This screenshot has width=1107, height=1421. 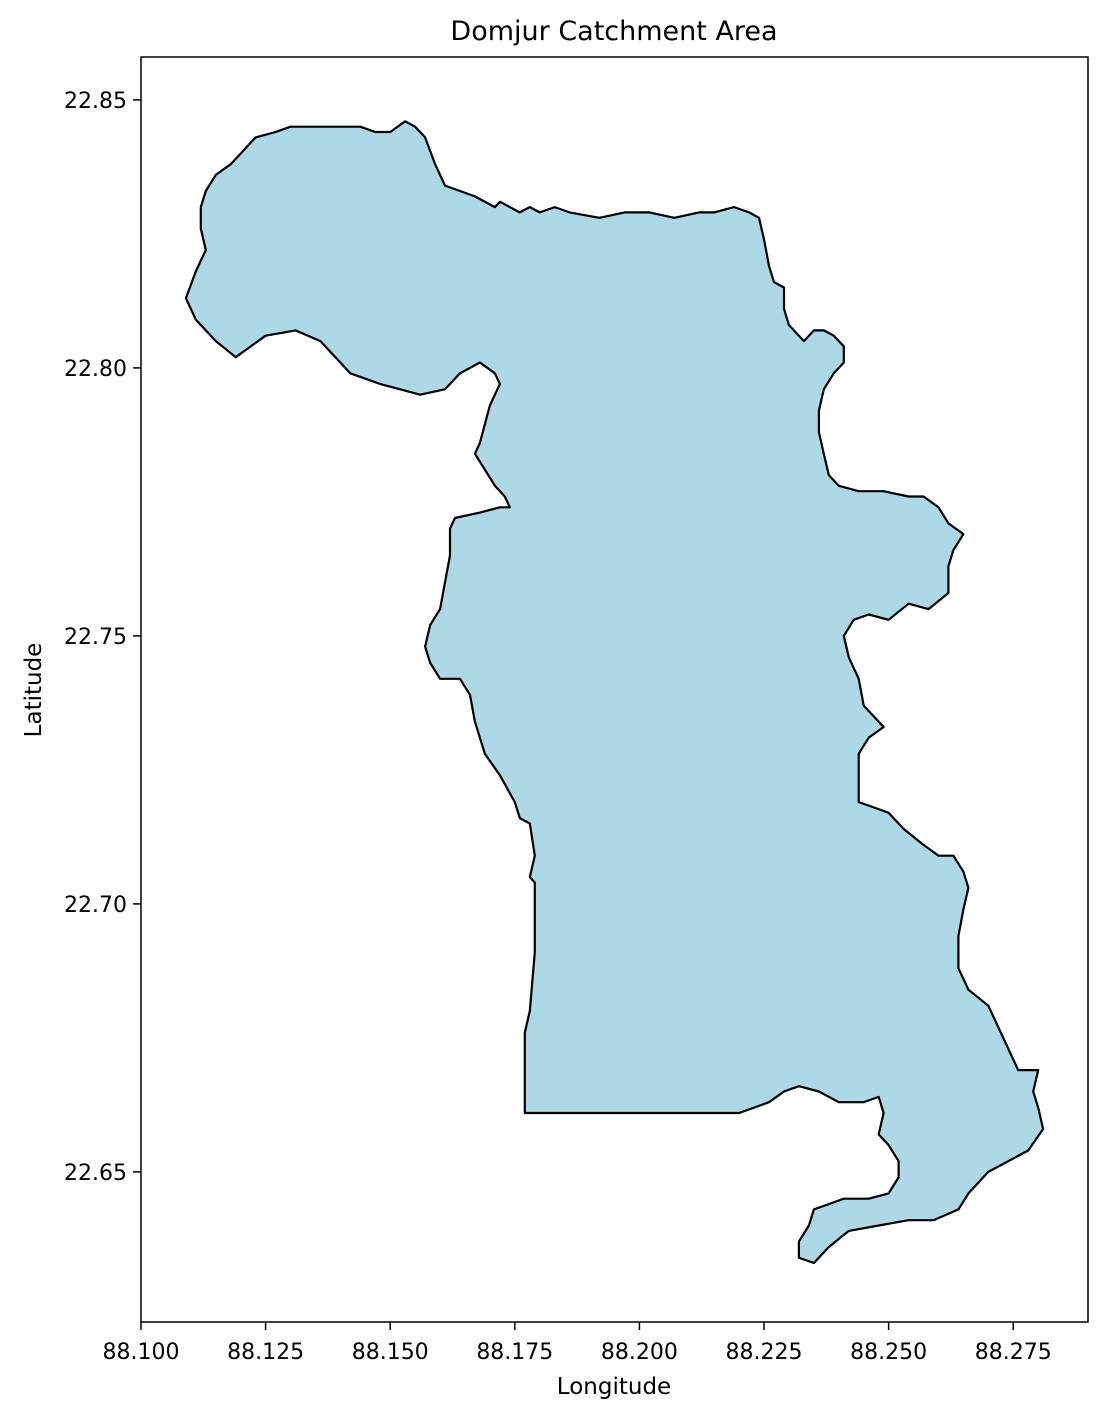 What do you see at coordinates (95, 637) in the screenshot?
I see `y-tick-label: 22.75` at bounding box center [95, 637].